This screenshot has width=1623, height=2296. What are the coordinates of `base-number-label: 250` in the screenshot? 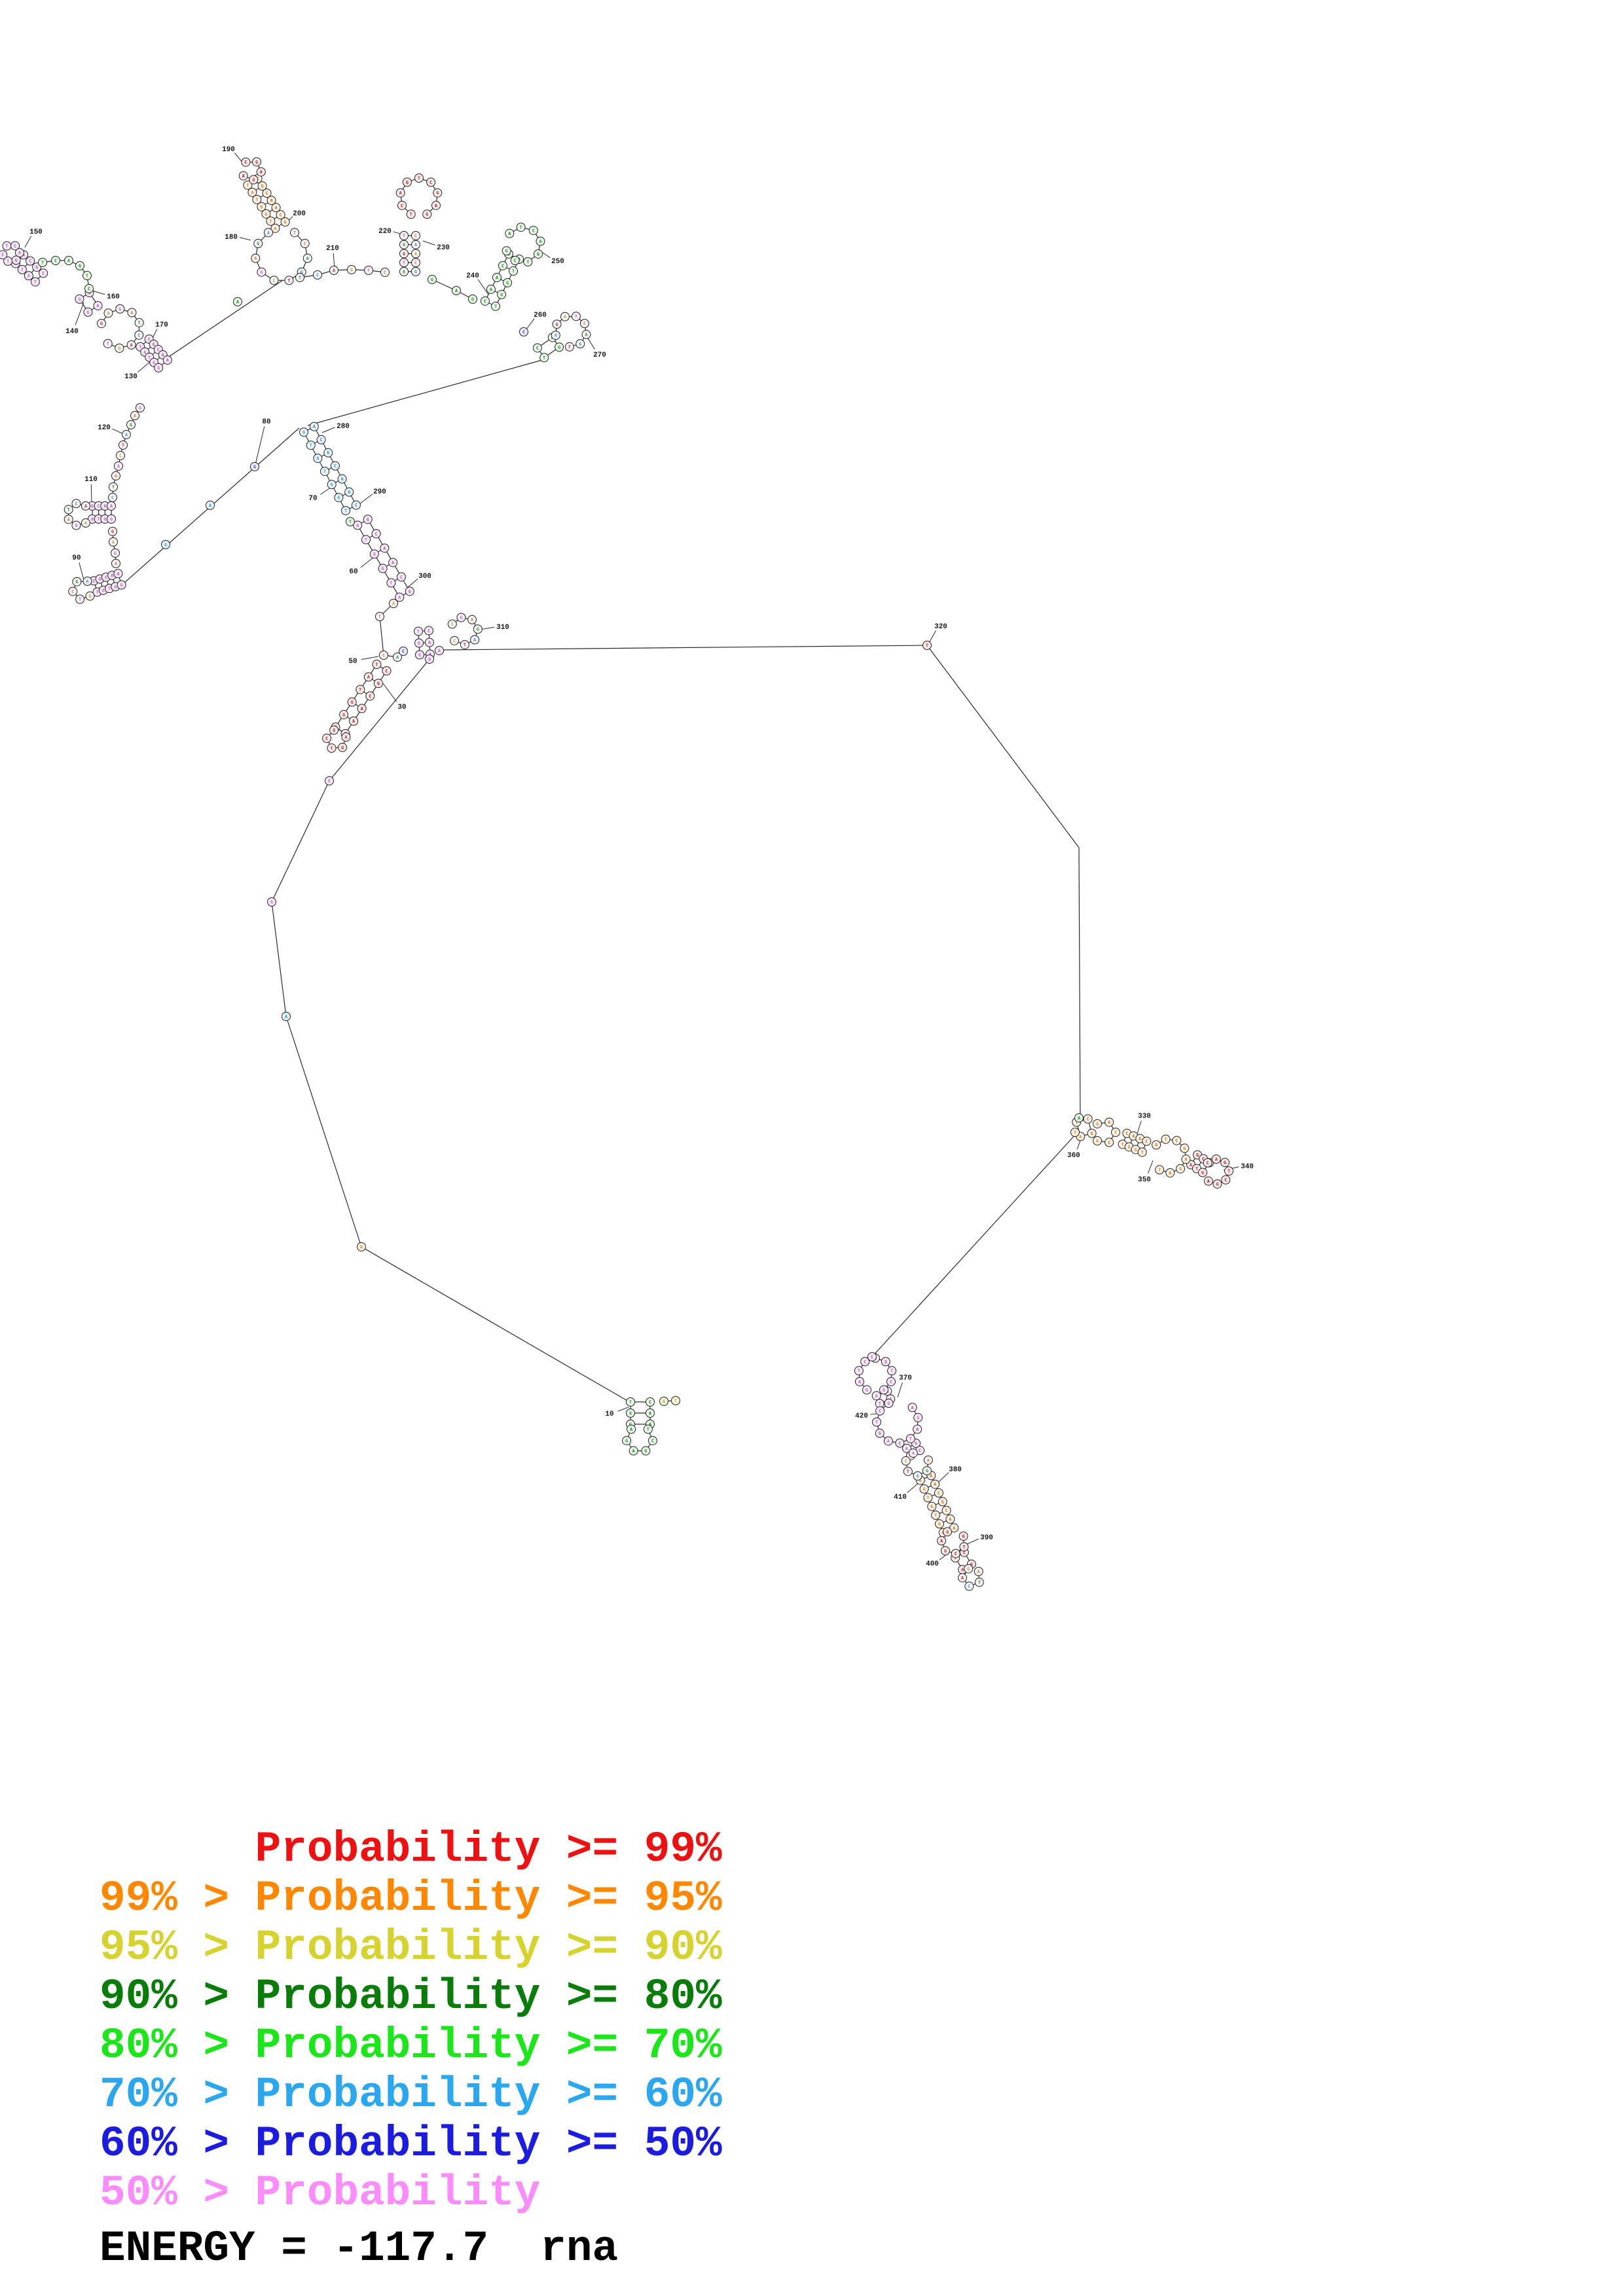 It's located at (557, 262).